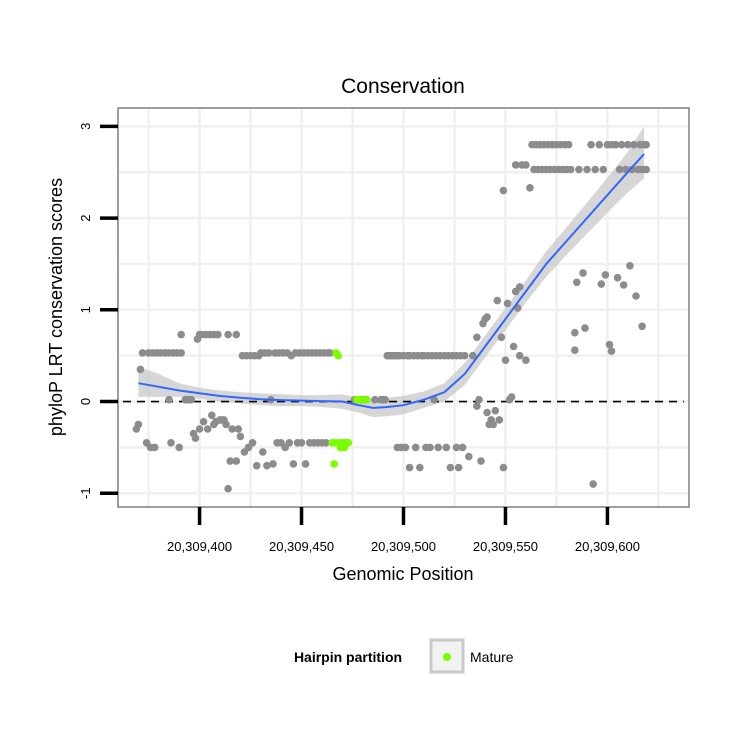  I want to click on x-tick-label: 20,309,600, so click(607, 546).